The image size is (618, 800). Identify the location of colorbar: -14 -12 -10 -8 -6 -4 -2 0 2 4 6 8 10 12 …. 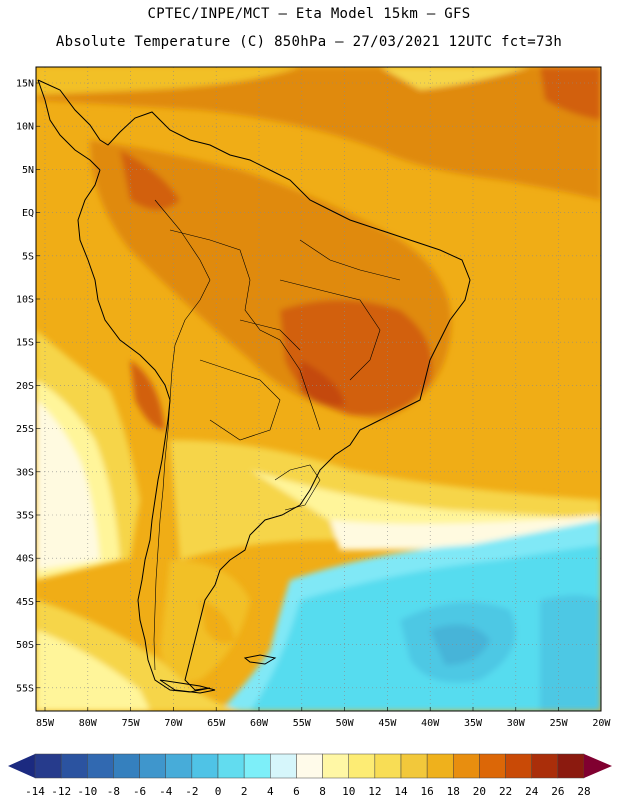
(310, 775).